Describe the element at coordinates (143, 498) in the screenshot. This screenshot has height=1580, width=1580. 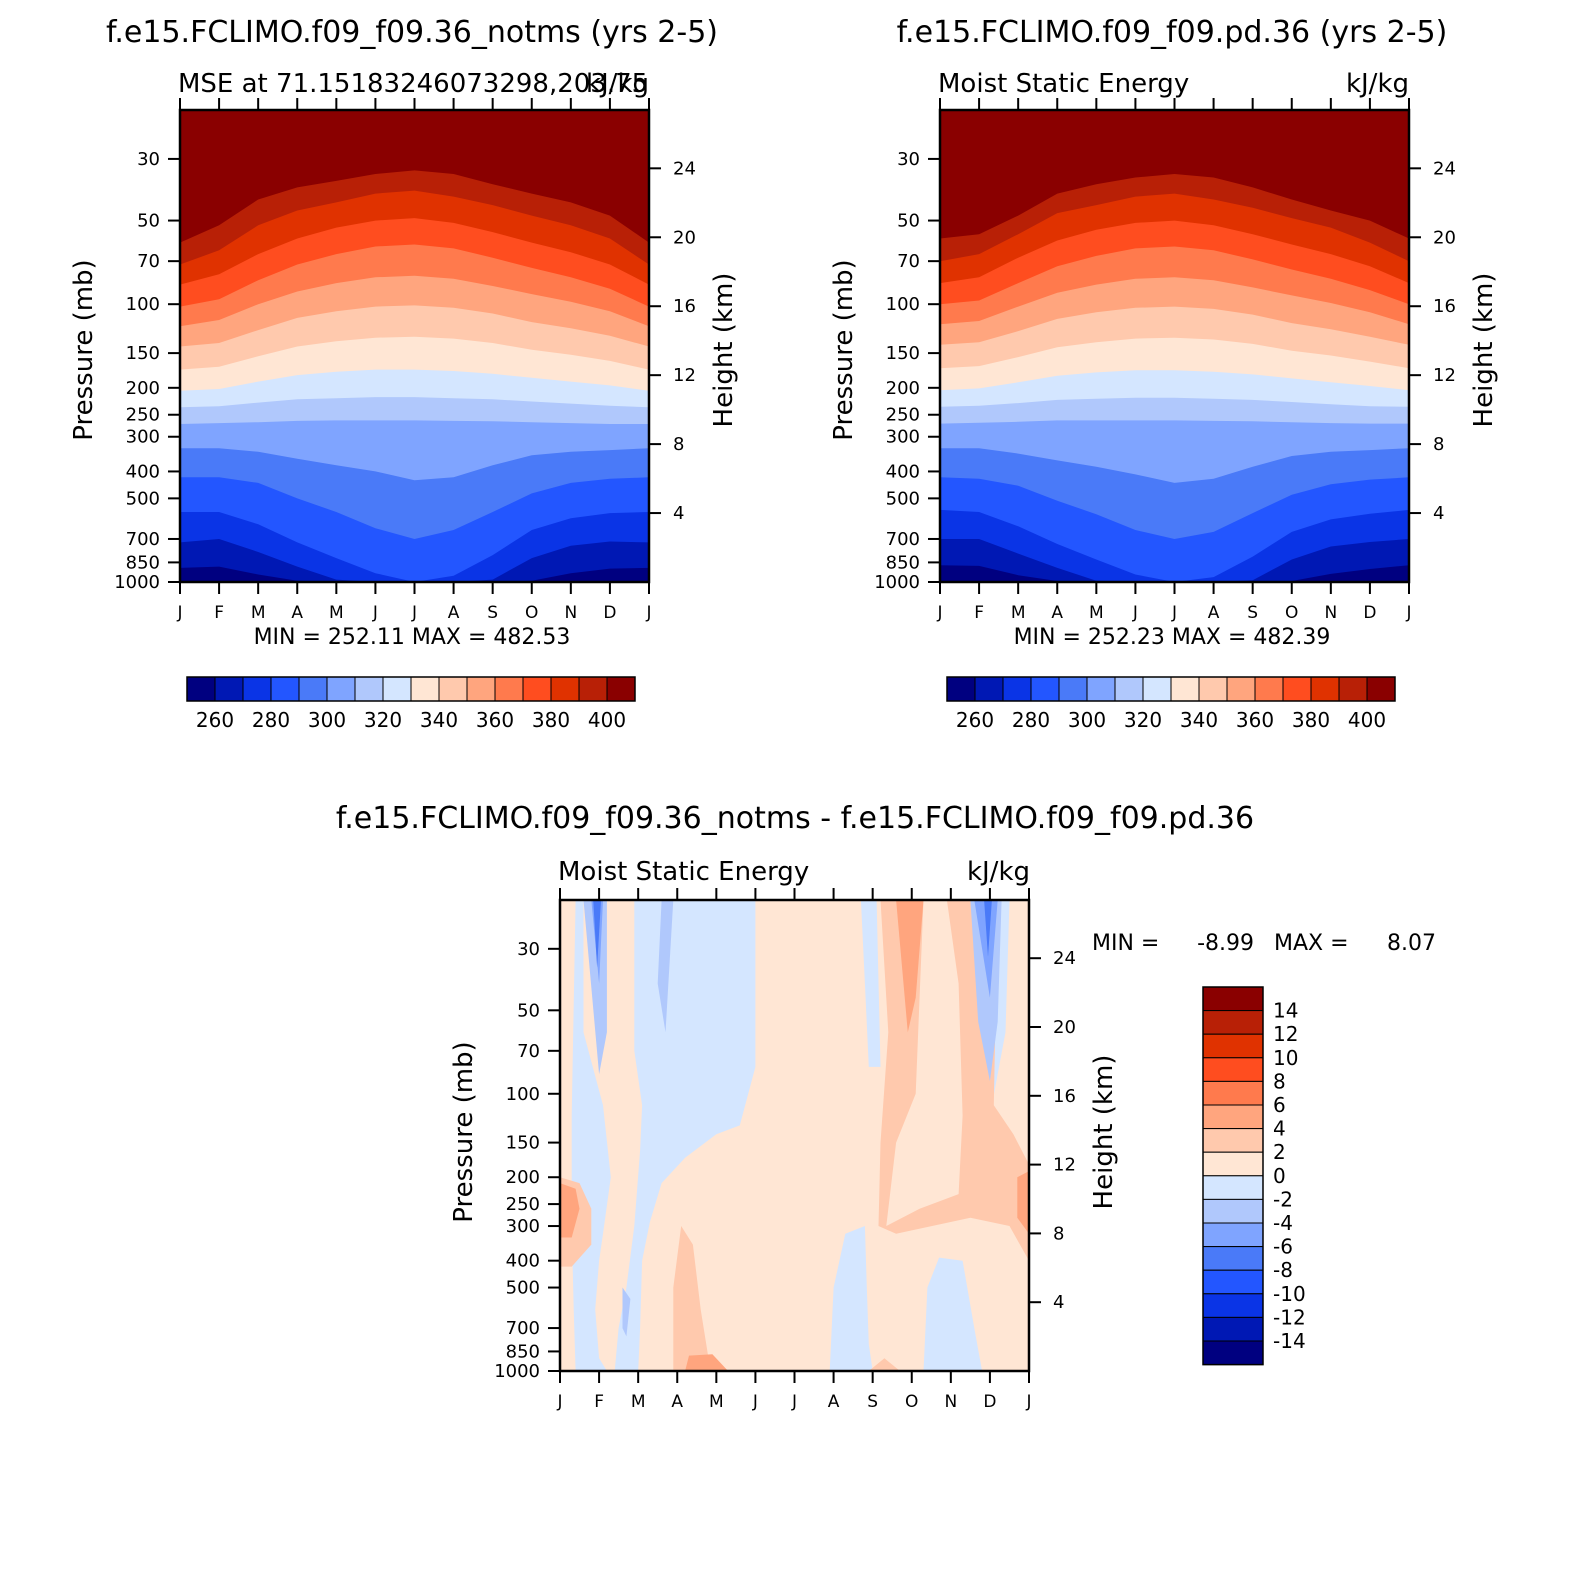
I see `y-tick-label: 500` at that location.